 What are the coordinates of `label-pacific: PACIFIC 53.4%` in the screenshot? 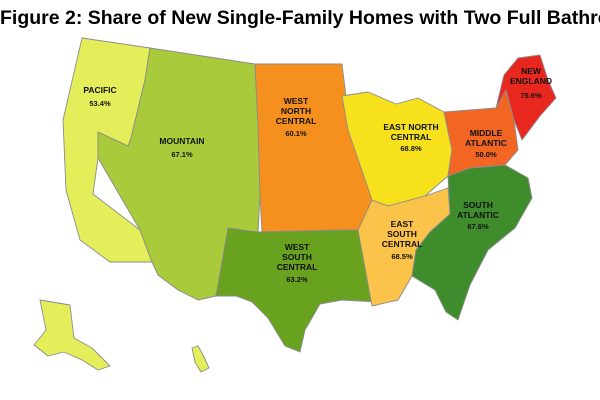 It's located at (99, 96).